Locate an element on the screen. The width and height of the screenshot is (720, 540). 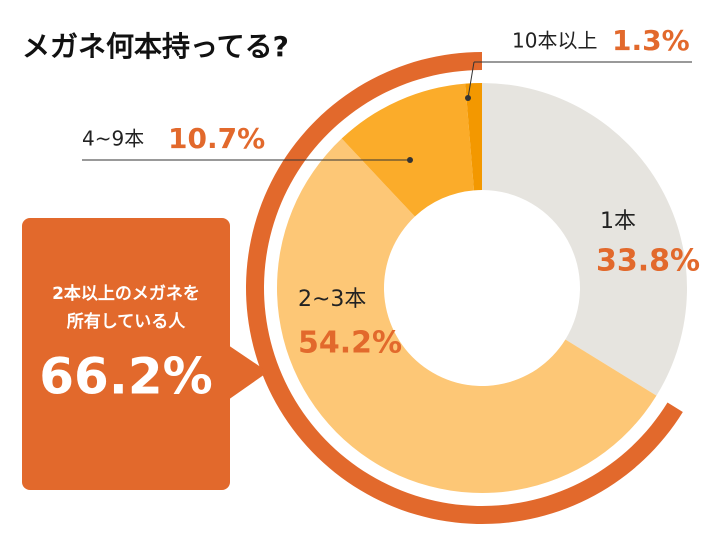
callout-text: 所有している人 is located at coordinates (126, 321).